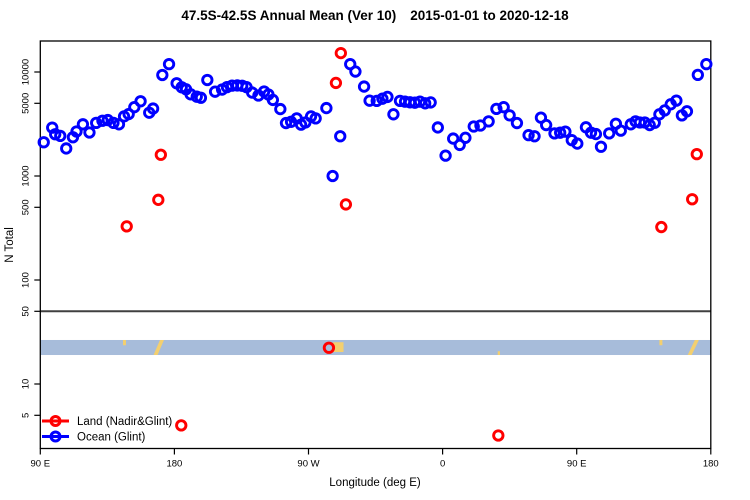 The height and width of the screenshot is (500, 750). Describe the element at coordinates (10, 245) in the screenshot. I see `y-axis-title: N Total` at that location.